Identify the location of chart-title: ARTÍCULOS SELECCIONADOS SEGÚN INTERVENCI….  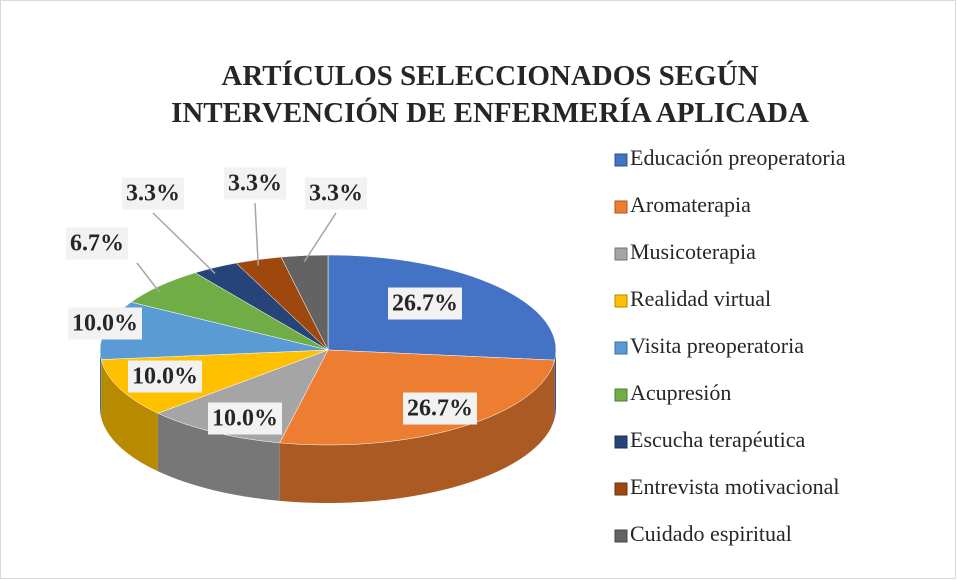
(490, 94).